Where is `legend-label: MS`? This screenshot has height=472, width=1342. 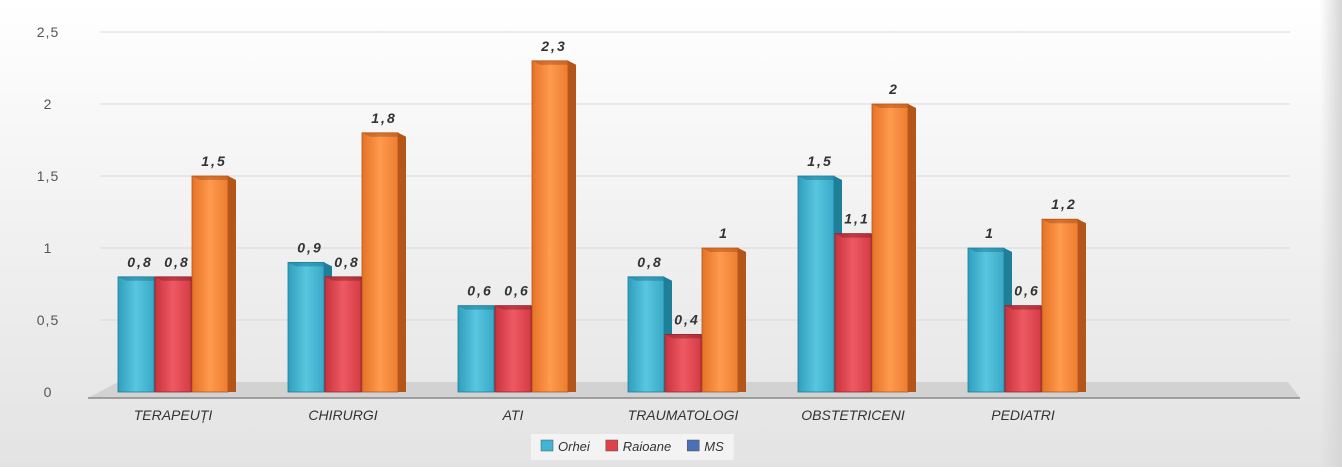
legend-label: MS is located at coordinates (714, 446).